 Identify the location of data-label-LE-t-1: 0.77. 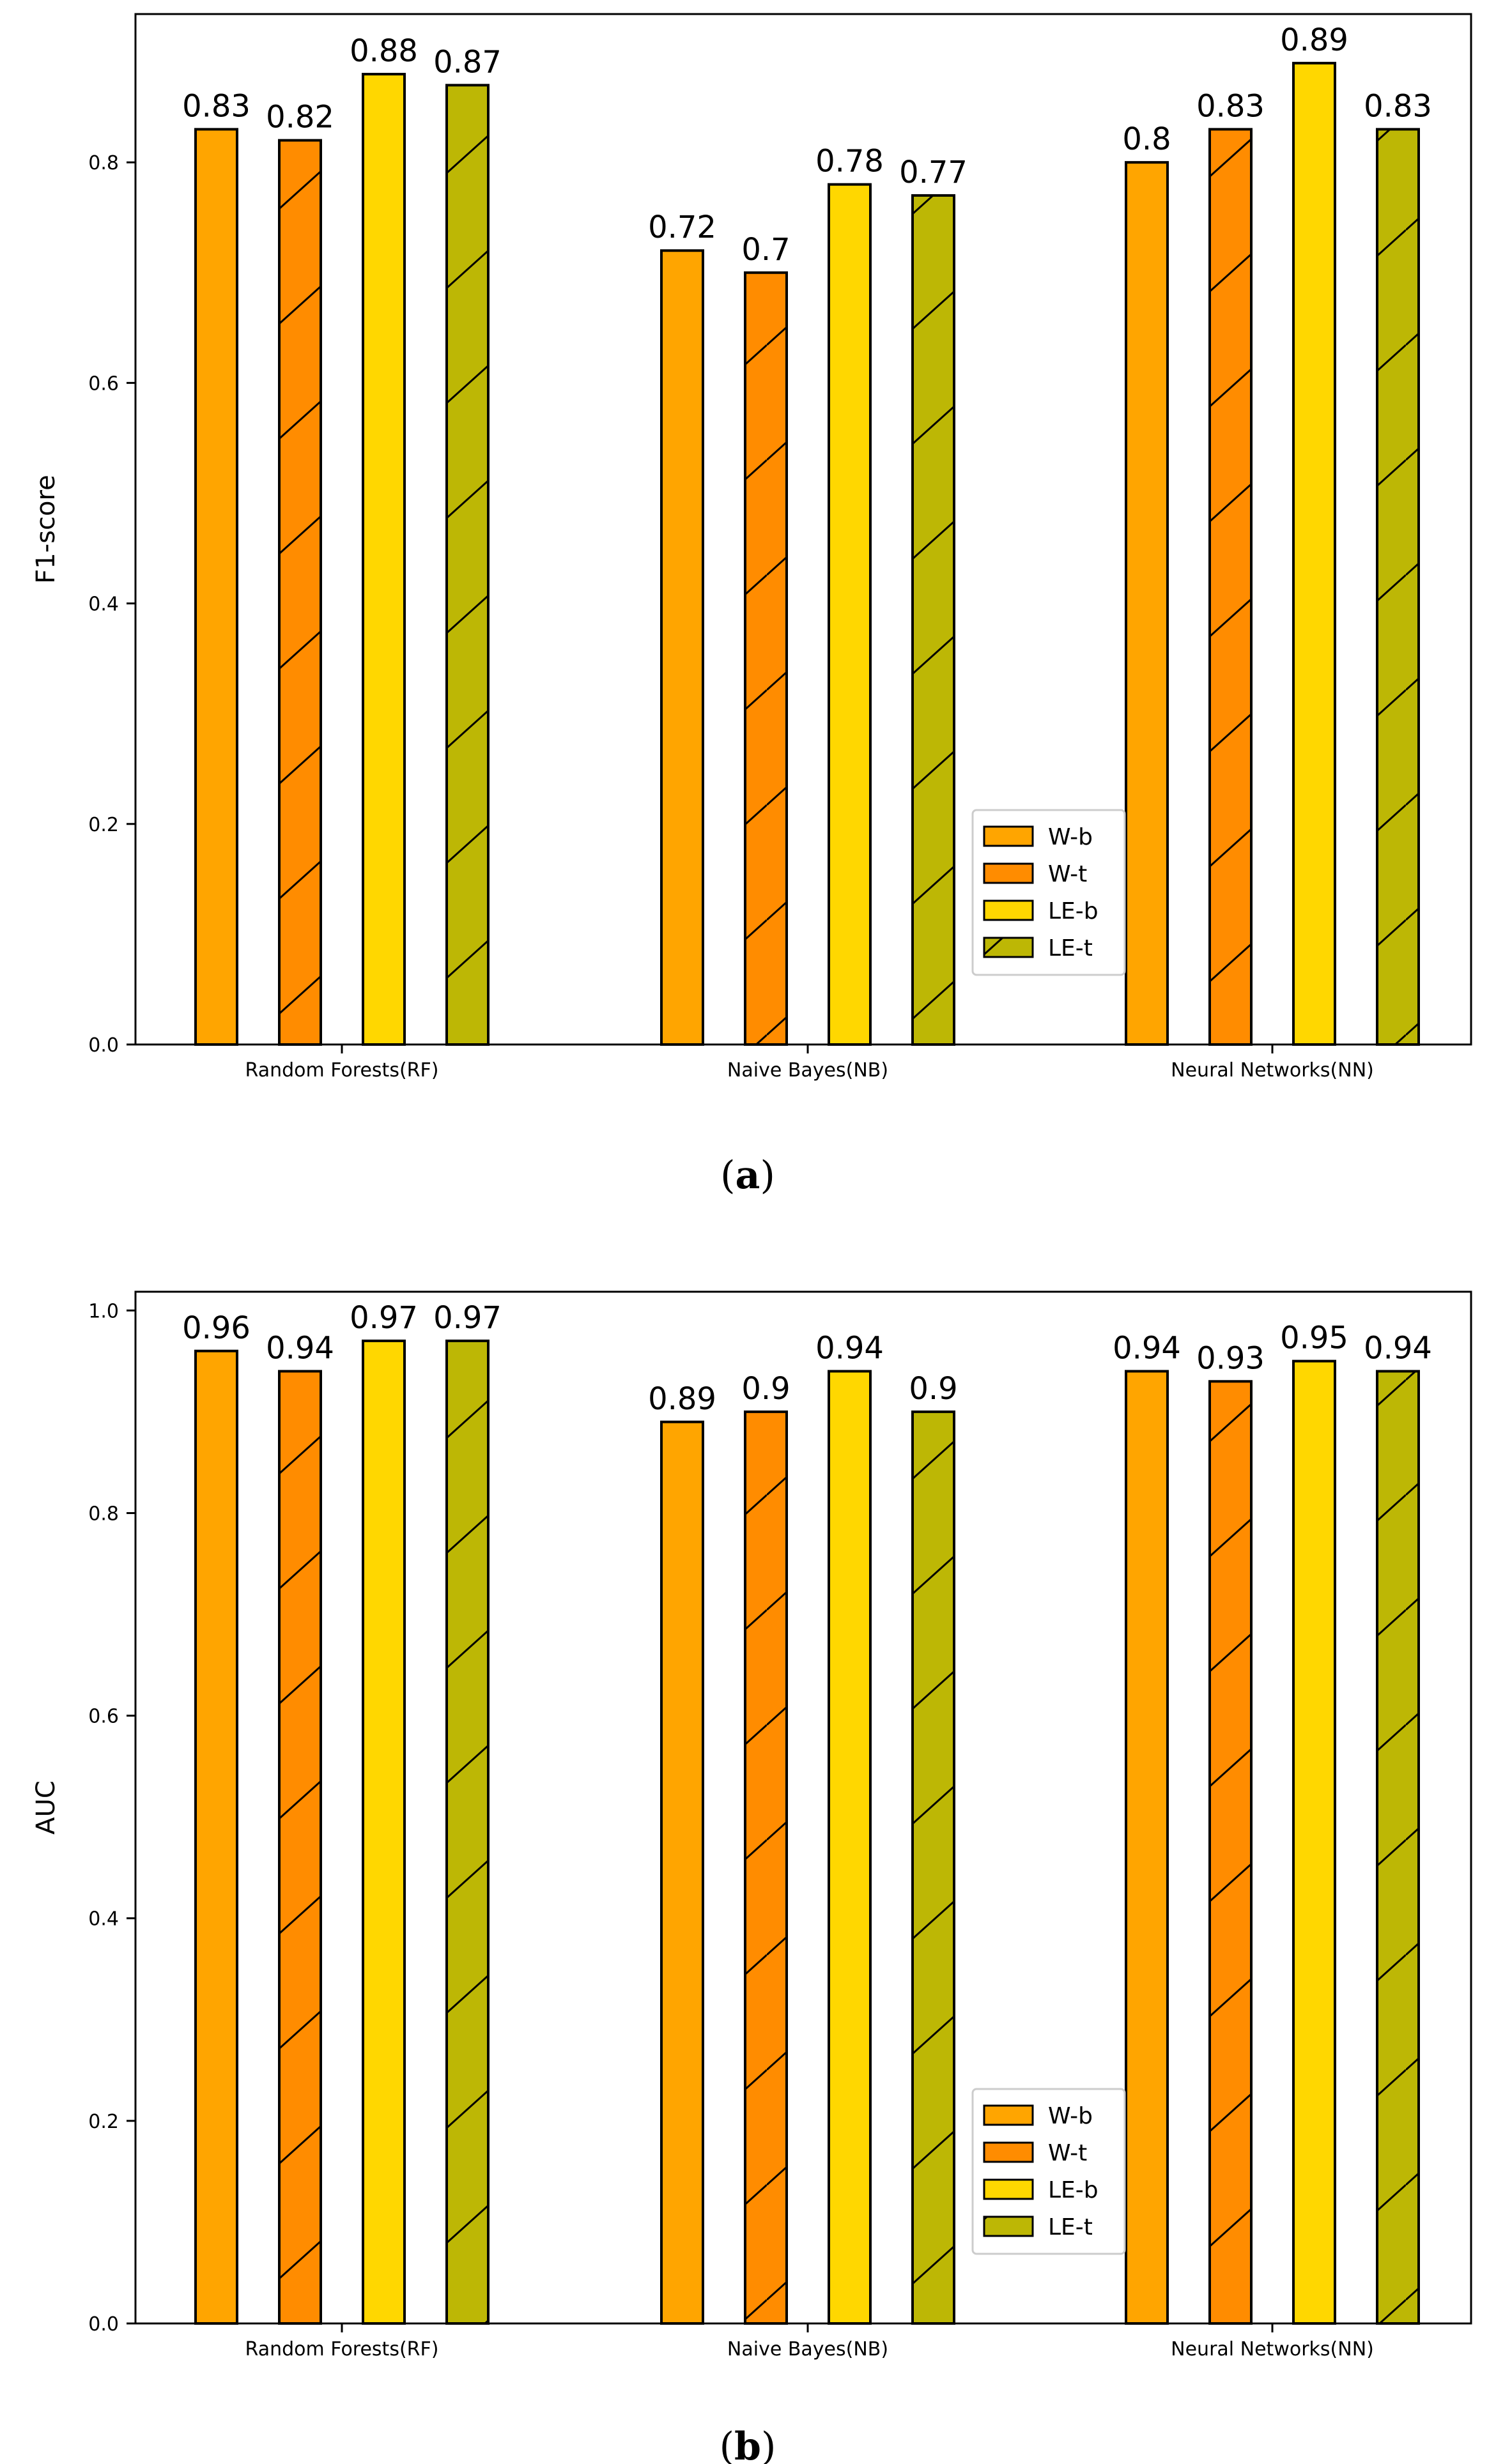
(933, 172).